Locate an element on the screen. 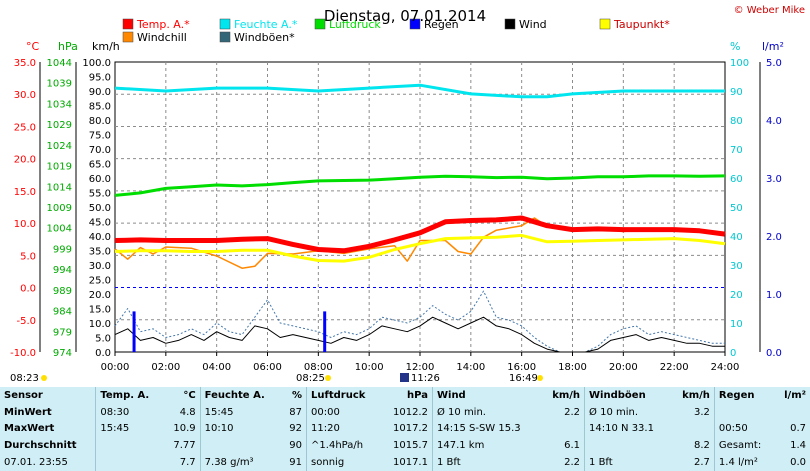  table-cell: 7.38 g/m³ is located at coordinates (240, 462).